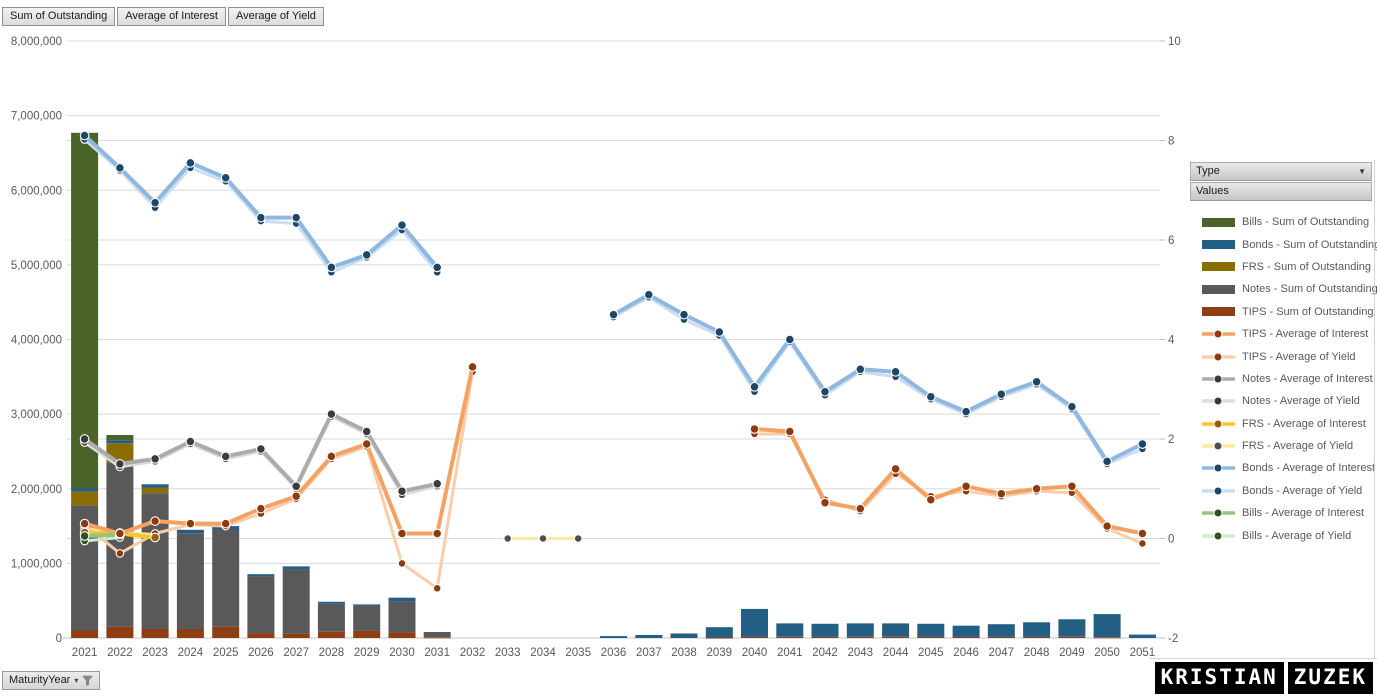 The width and height of the screenshot is (1377, 698). What do you see at coordinates (1281, 267) in the screenshot?
I see `legend-item: FRS - Sum of Outstanding` at bounding box center [1281, 267].